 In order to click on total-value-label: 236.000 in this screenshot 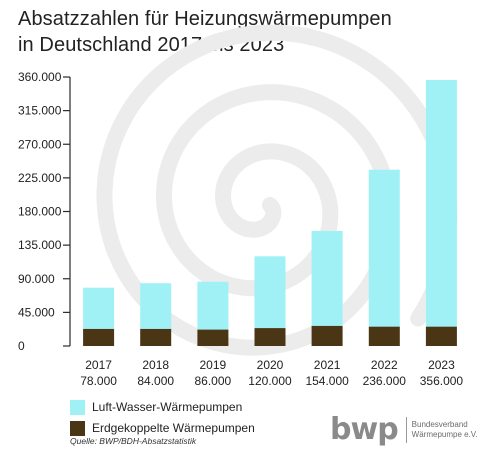, I will do `click(385, 381)`.